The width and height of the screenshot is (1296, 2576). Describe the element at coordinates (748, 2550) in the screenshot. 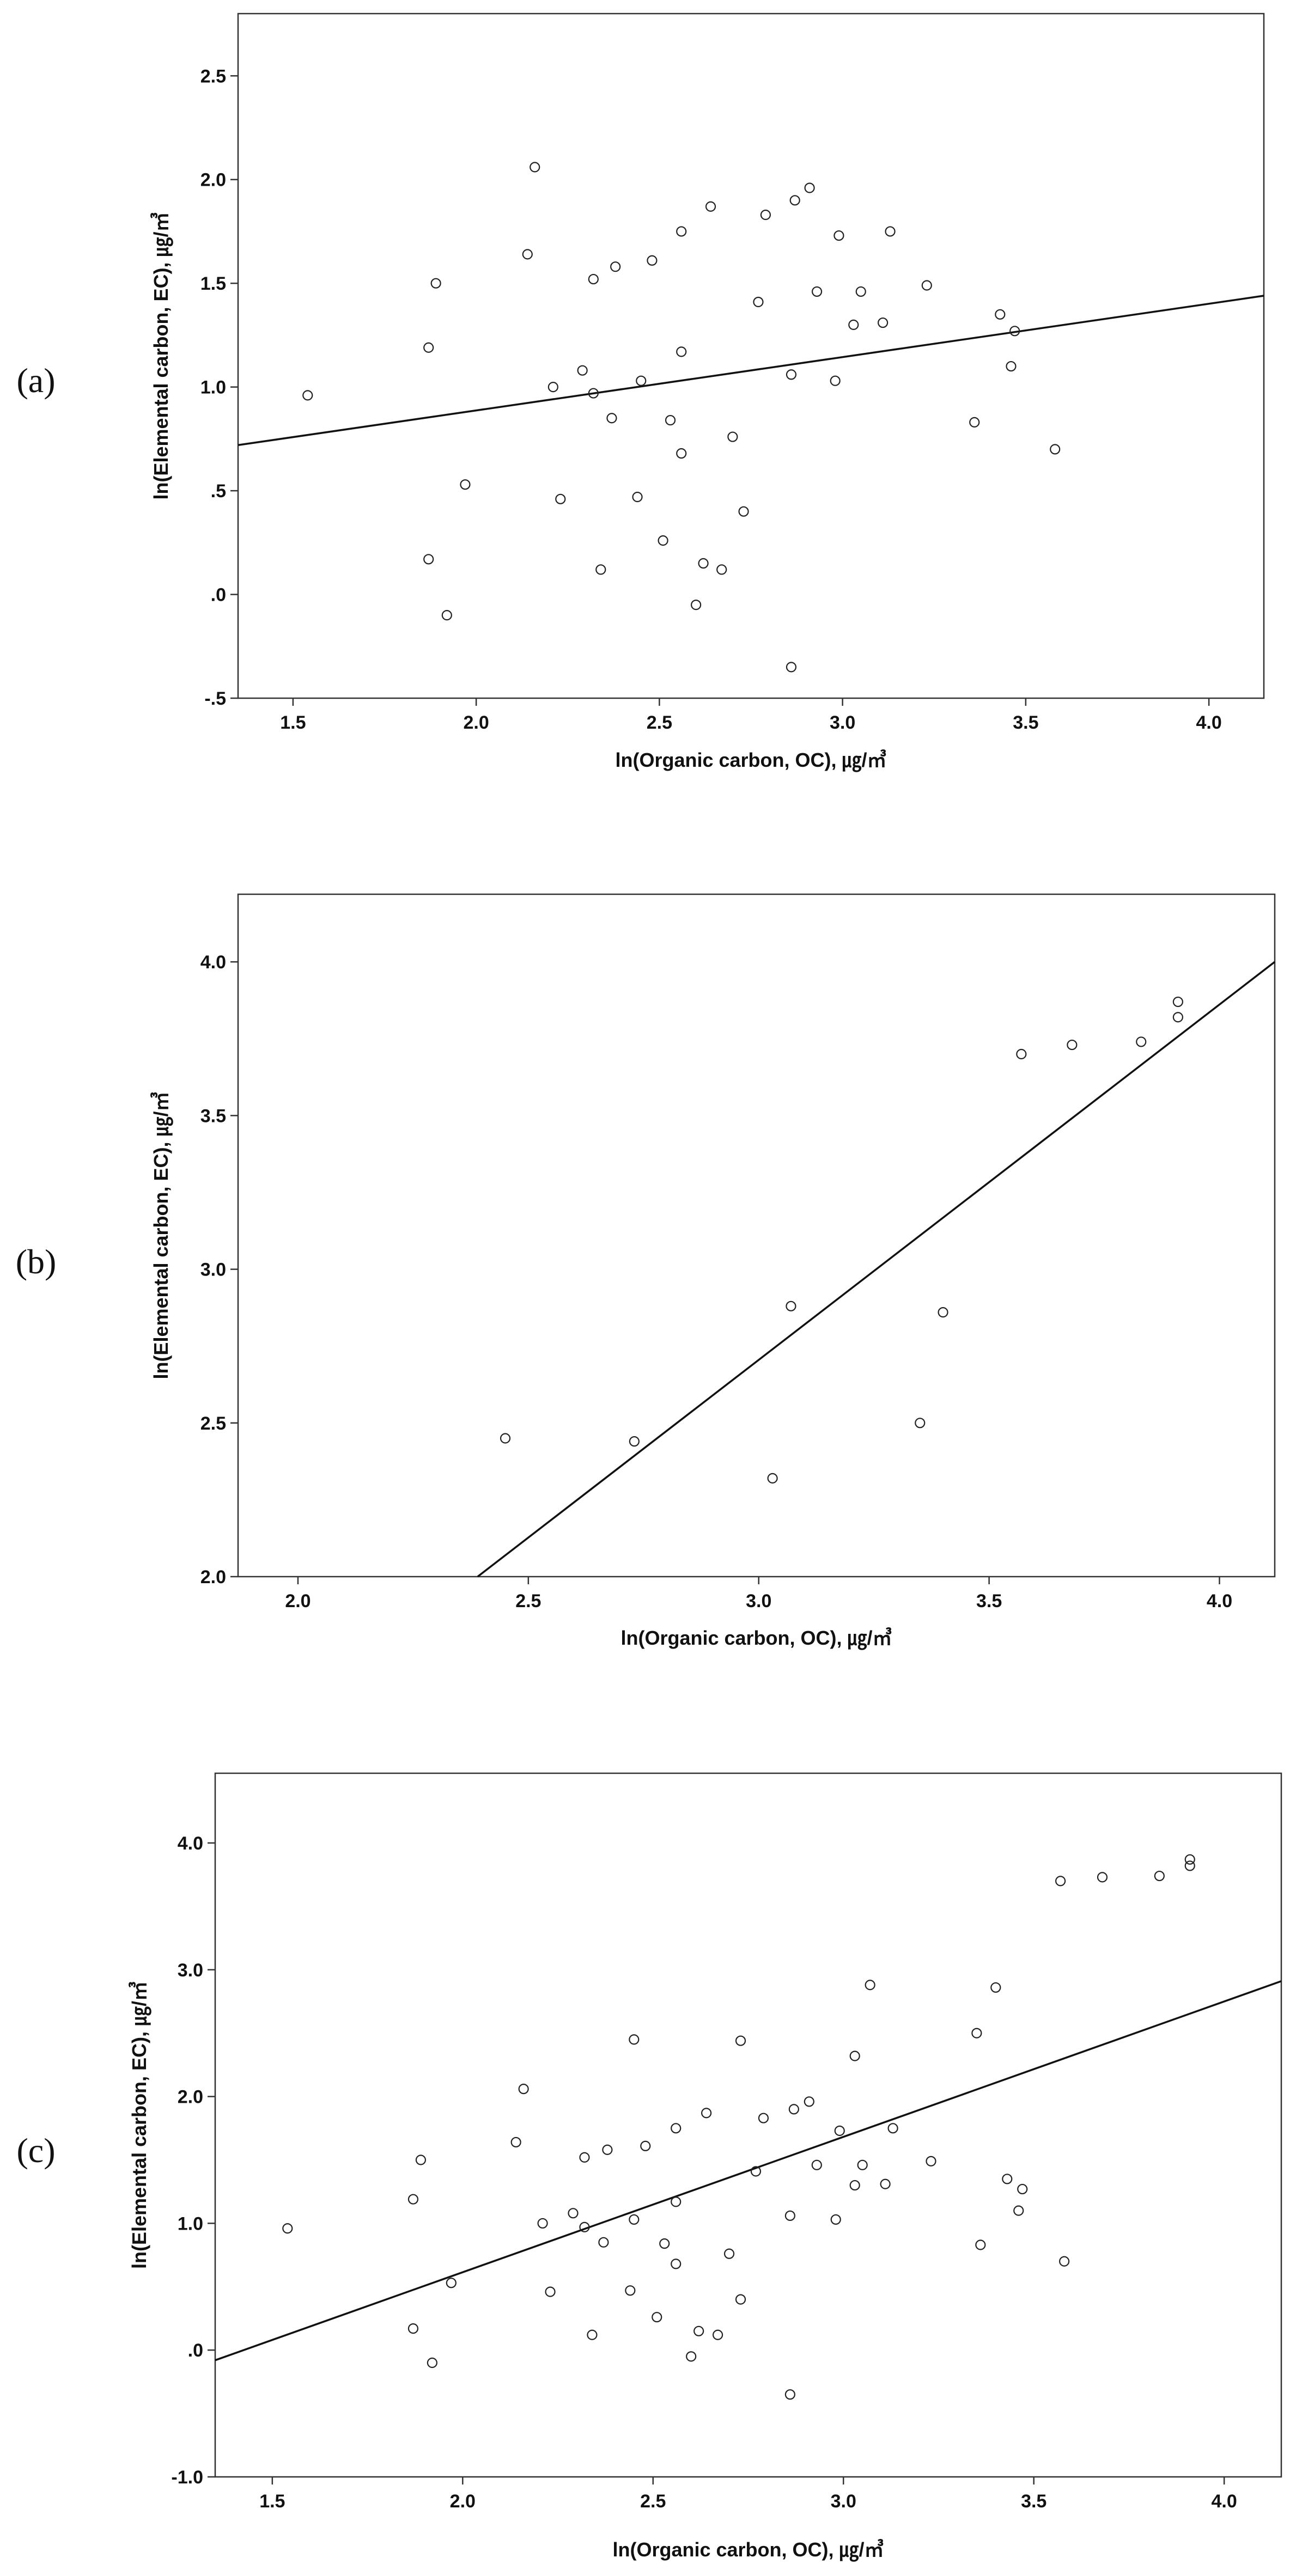

I see `x-axis-title: ln(Organic carbon, OC), ㎍/㎥` at that location.